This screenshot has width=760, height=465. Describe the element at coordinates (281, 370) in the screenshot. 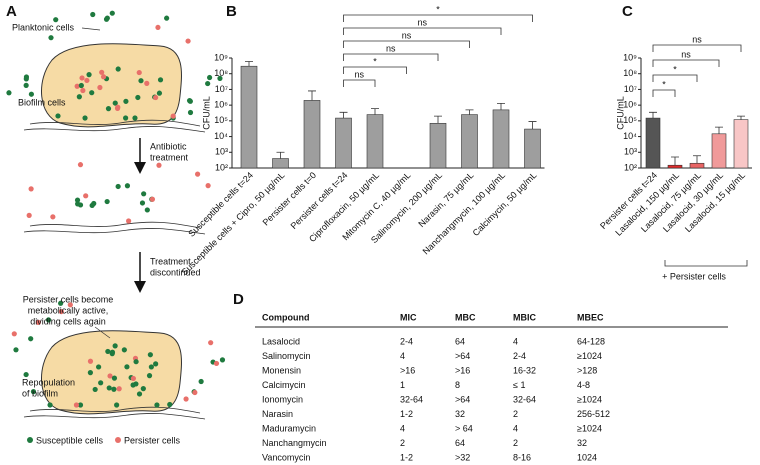

I see `table-cell: Monensin` at that location.